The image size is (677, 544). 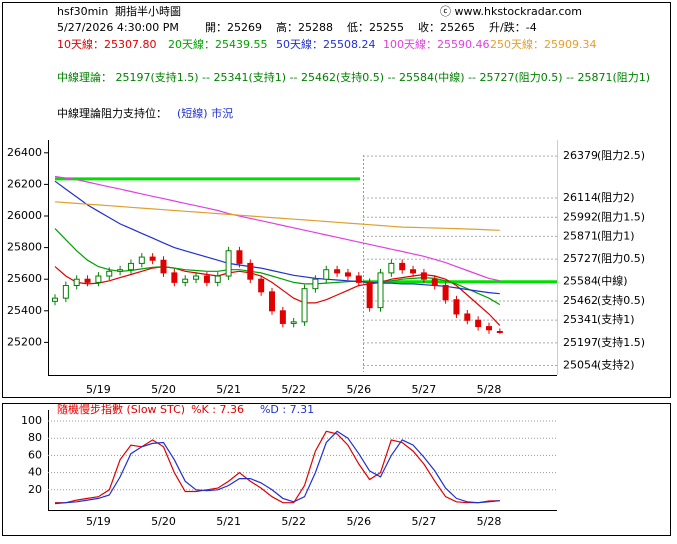 I want to click on x-tick-label: 5/27, so click(x=424, y=389).